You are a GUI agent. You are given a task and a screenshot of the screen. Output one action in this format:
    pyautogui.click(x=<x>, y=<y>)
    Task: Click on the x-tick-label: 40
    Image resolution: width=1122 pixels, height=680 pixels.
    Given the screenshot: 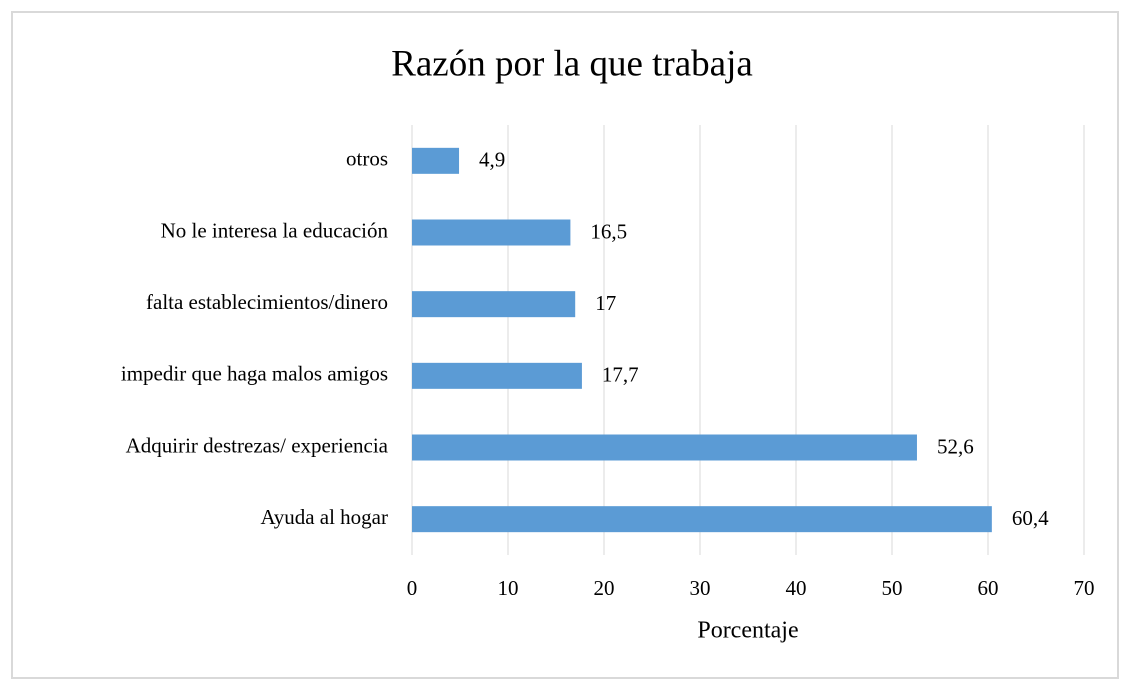 What is the action you would take?
    pyautogui.click(x=796, y=588)
    